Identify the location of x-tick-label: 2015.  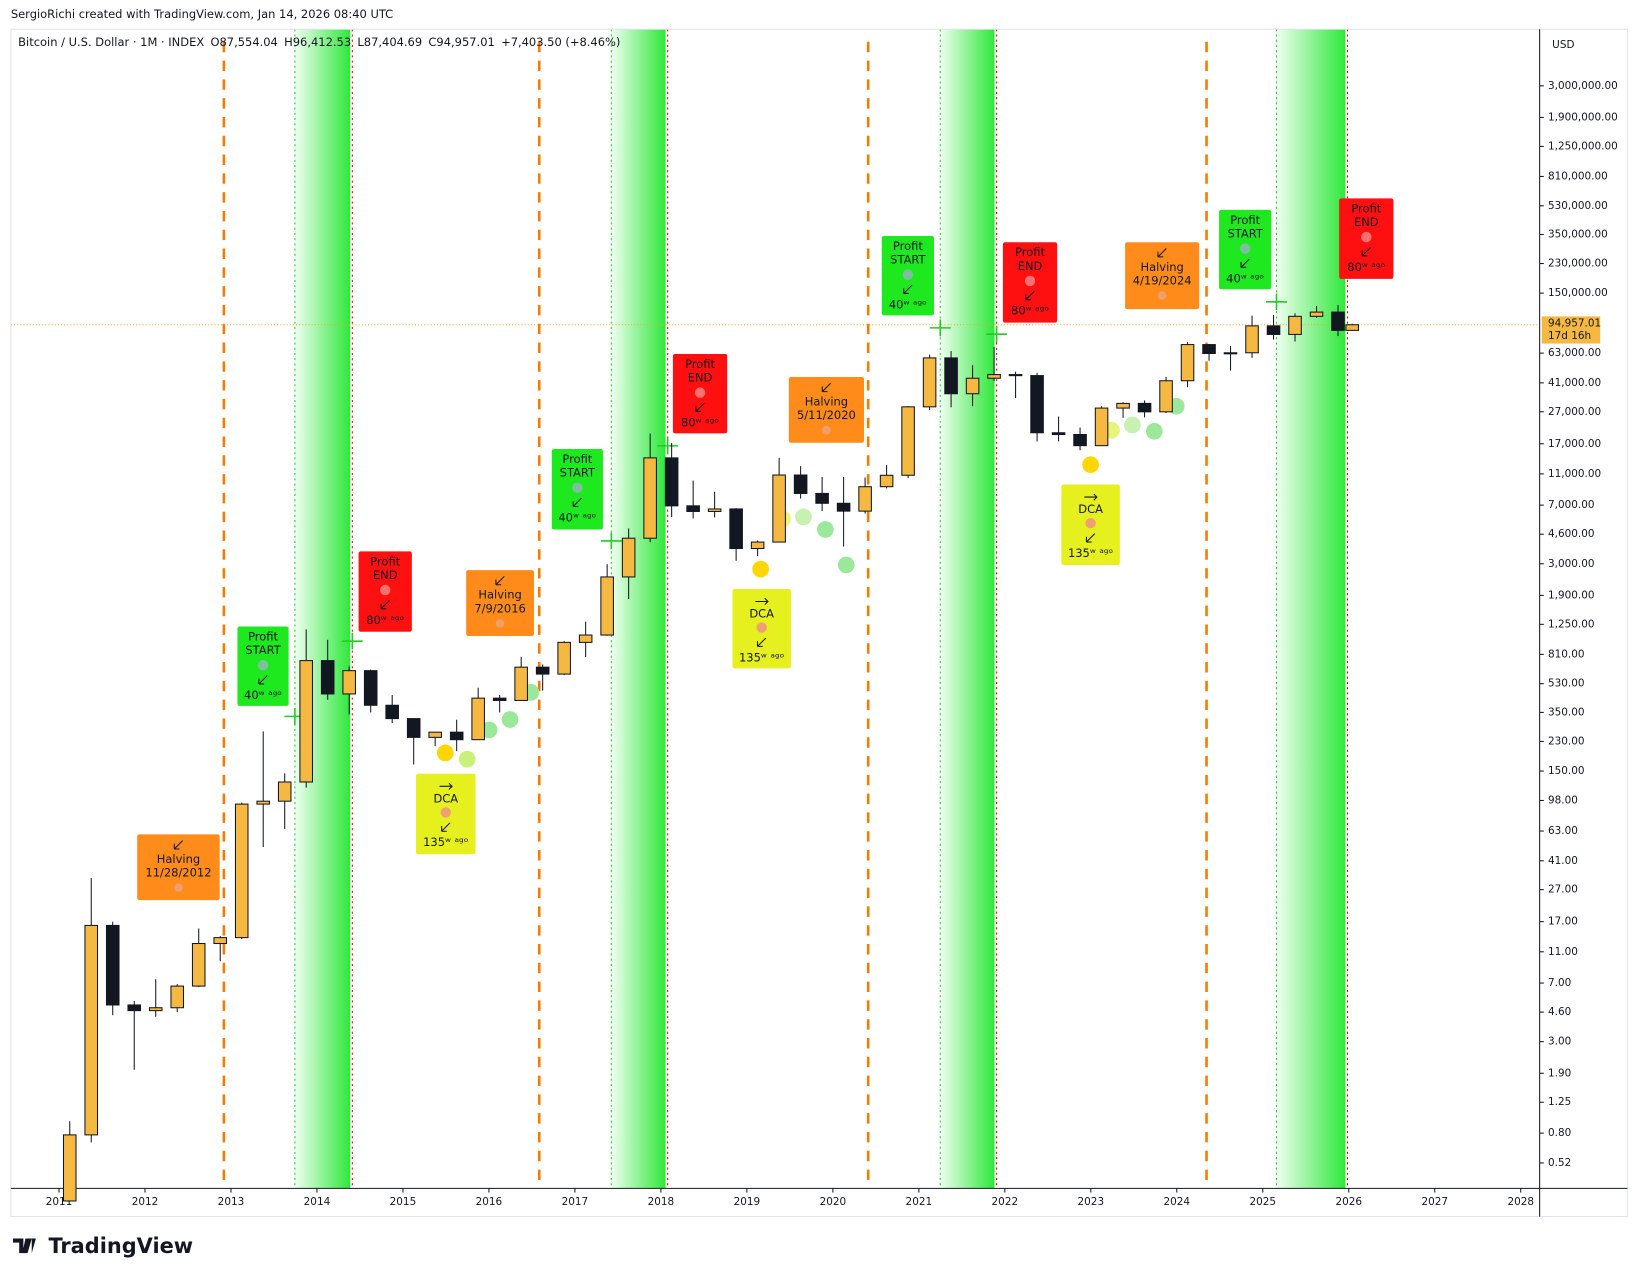
(403, 1202).